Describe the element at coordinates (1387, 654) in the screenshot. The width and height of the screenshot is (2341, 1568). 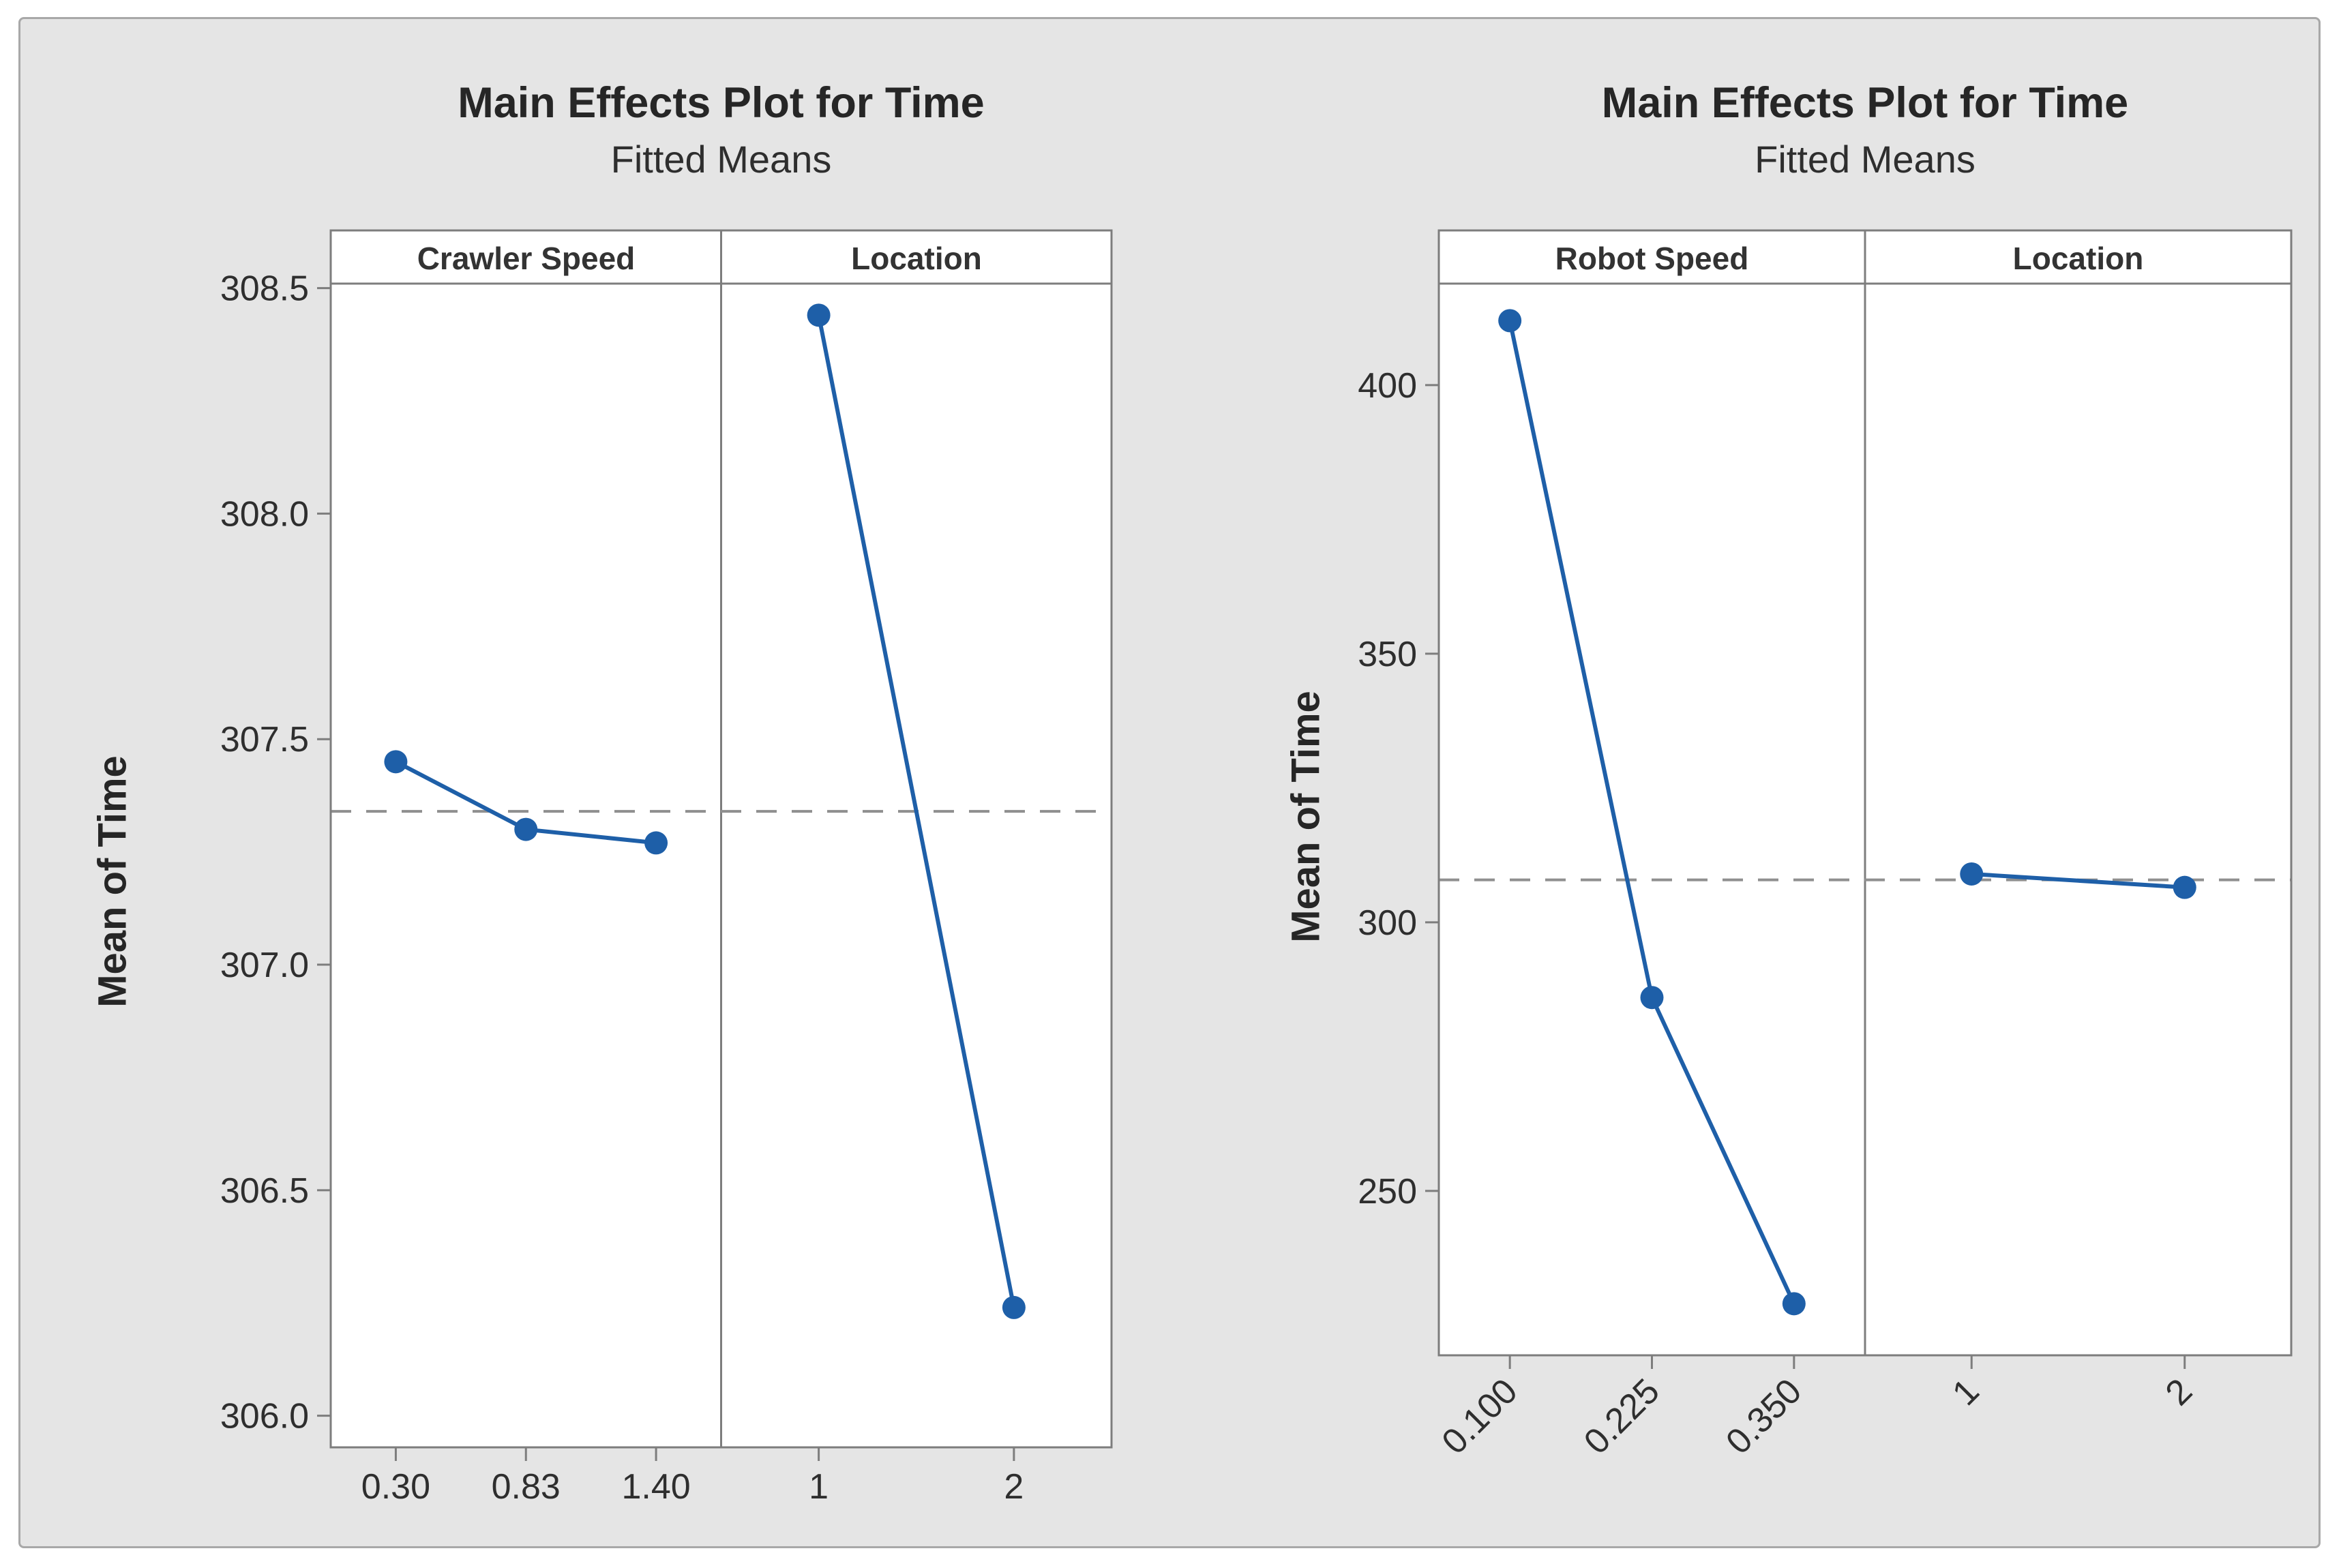
I see `y-tick-label: 350` at that location.